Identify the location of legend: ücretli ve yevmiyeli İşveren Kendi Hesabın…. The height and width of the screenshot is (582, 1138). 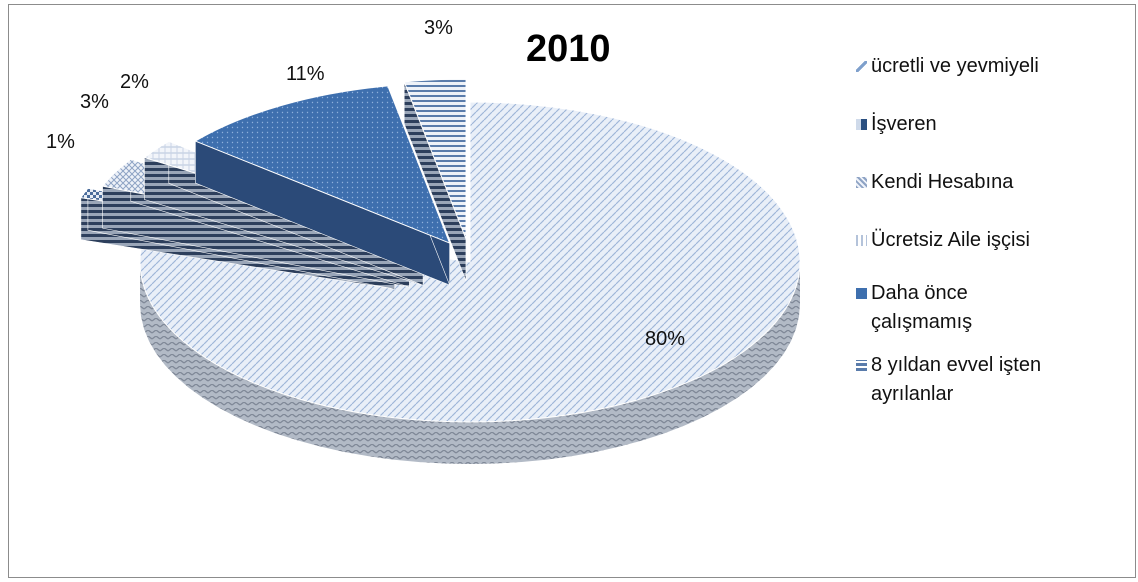
(991, 230).